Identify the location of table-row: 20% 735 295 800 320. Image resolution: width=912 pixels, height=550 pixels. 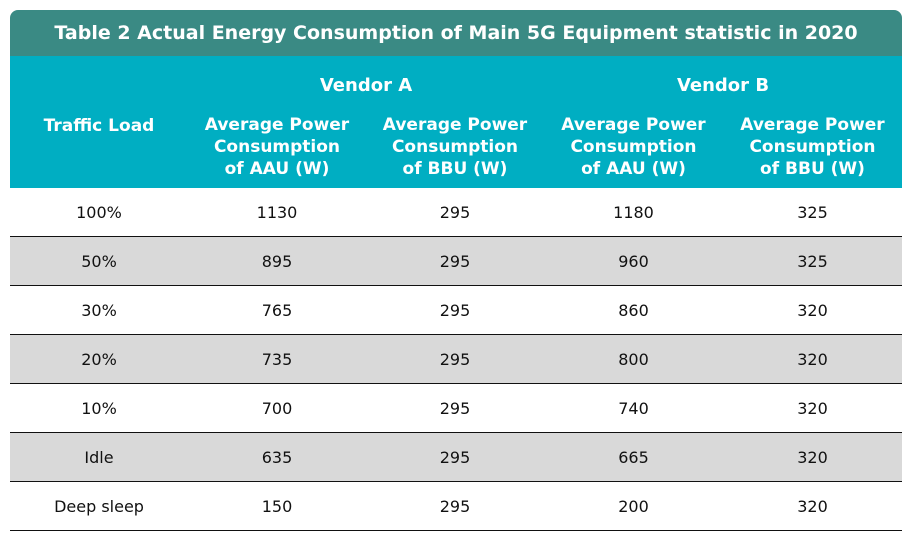
(456, 359).